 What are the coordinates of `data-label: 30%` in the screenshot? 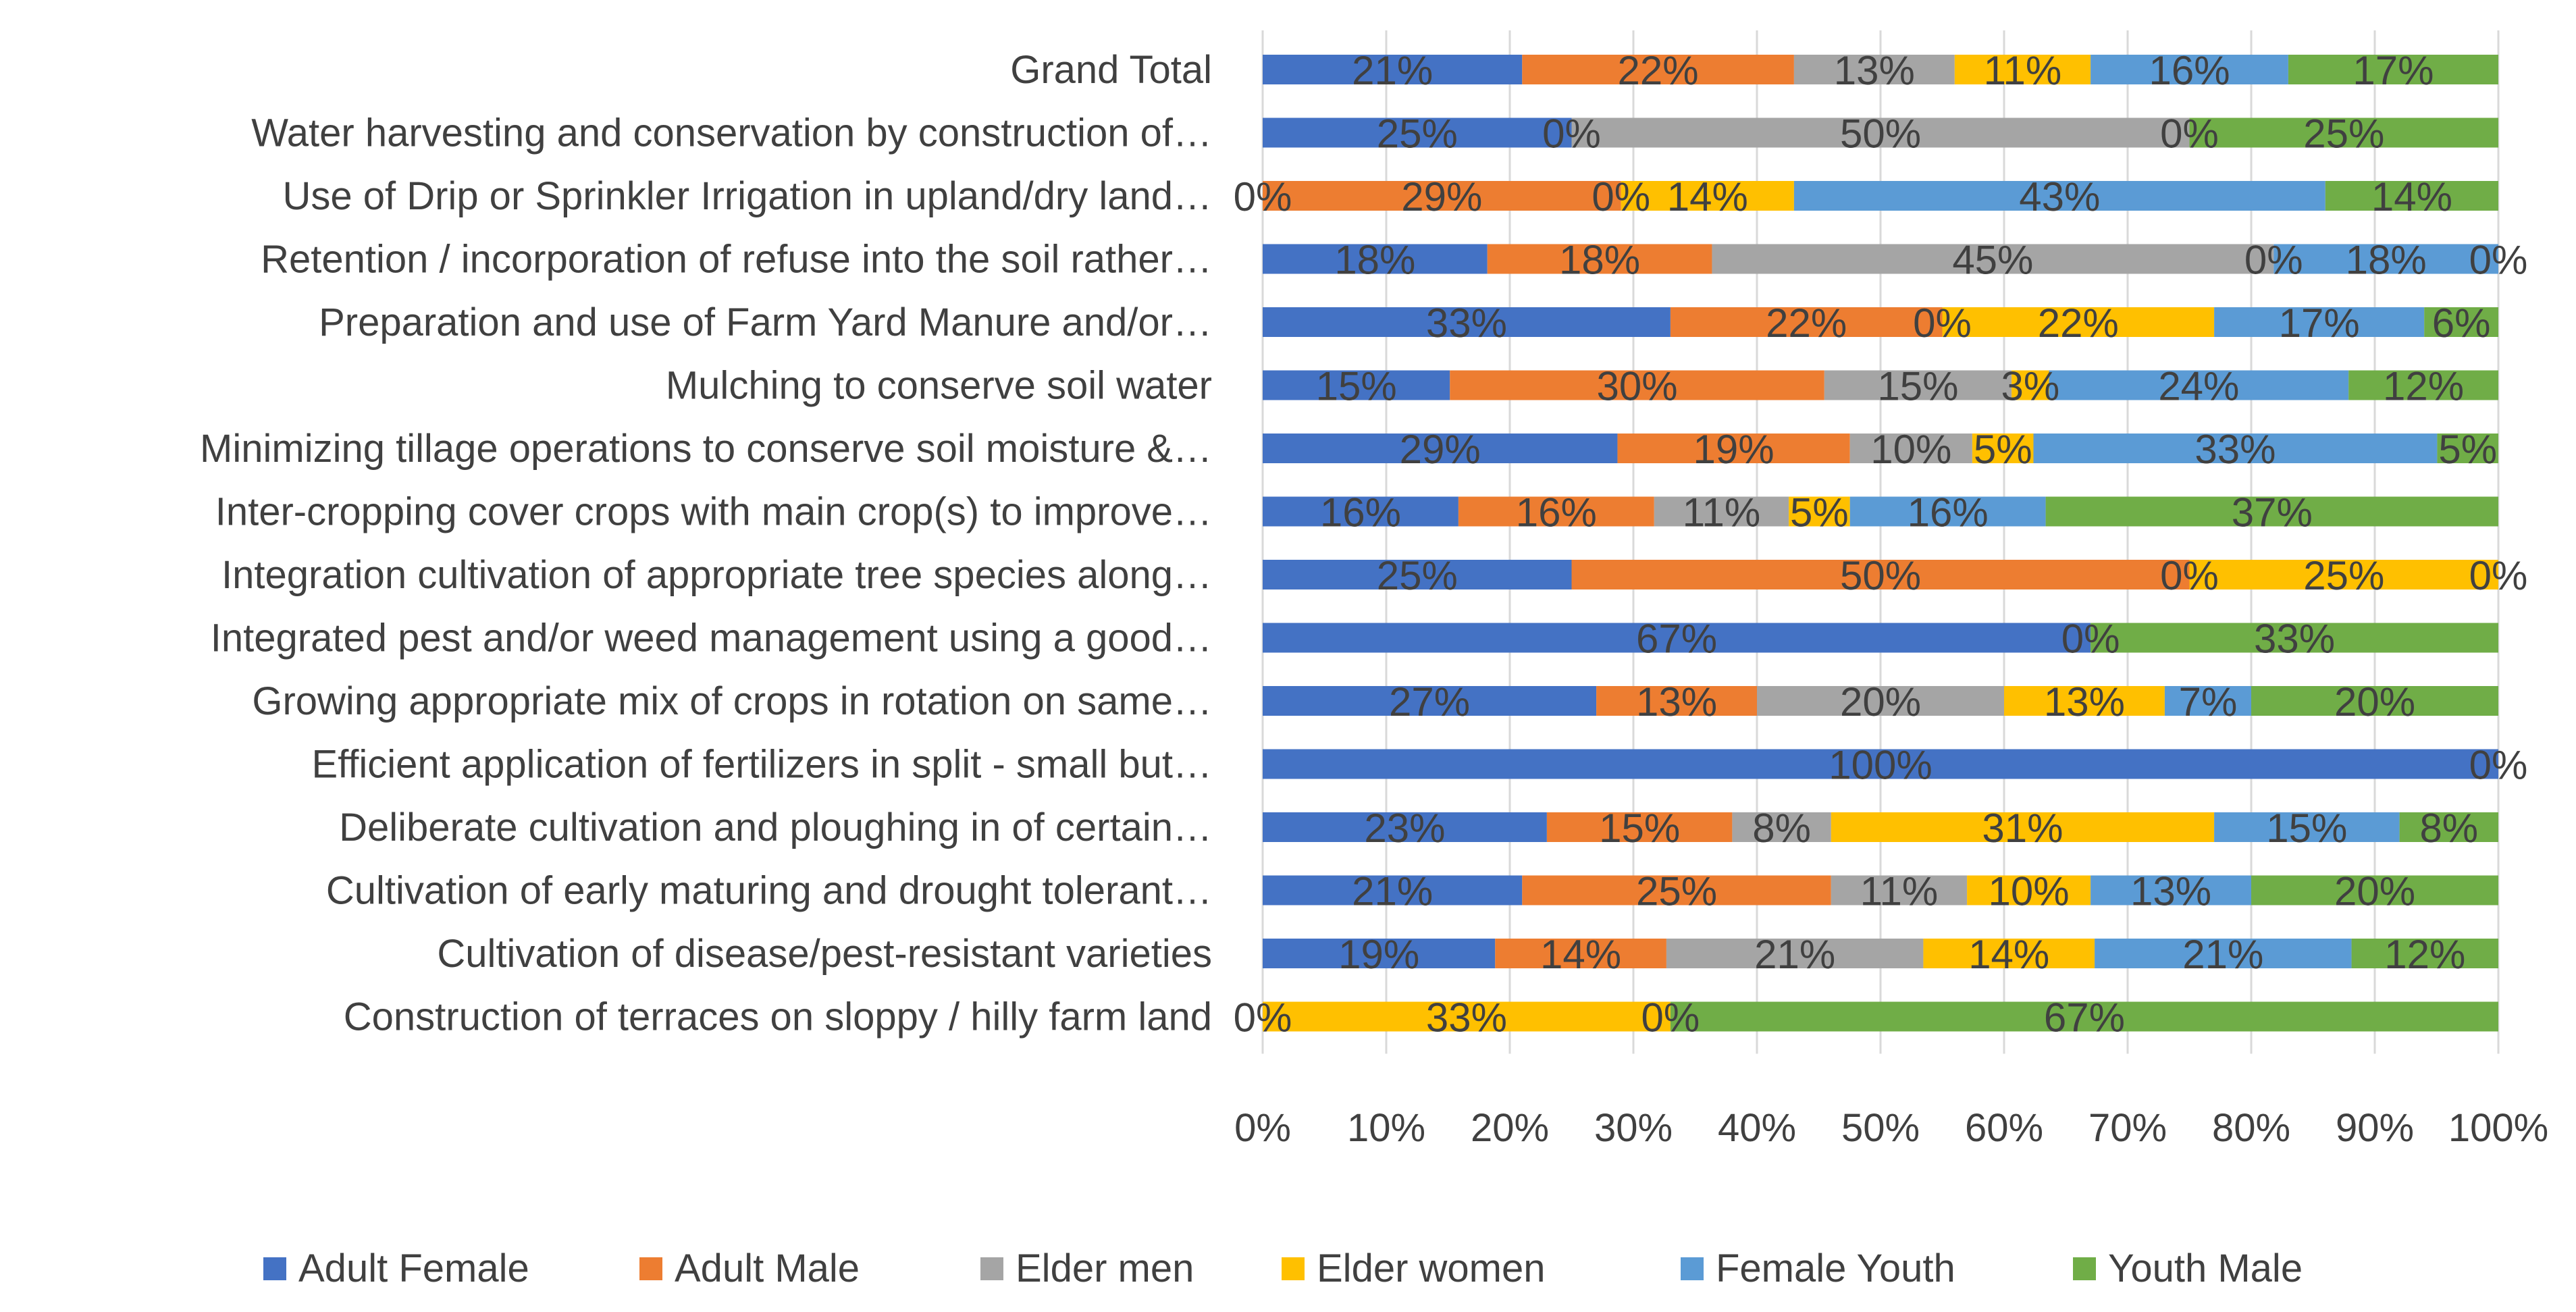 It's located at (1636, 387).